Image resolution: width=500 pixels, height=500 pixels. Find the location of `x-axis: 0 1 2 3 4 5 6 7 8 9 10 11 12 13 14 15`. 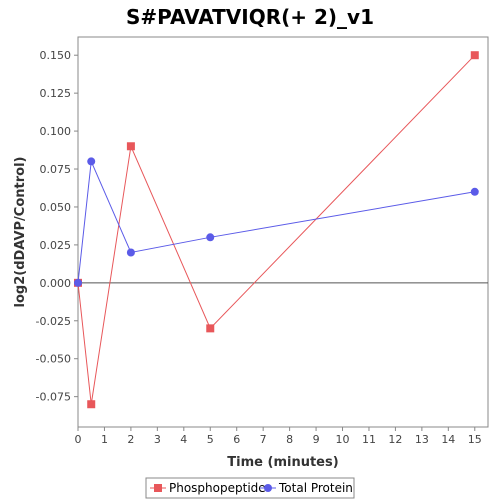

x-axis: 0 1 2 3 4 5 6 7 8 9 10 11 12 13 14 15 is located at coordinates (278, 436).